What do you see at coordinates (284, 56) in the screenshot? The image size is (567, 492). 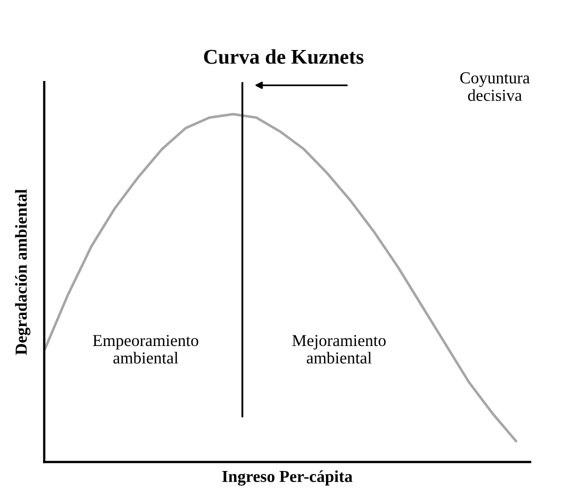 I see `chart-title: Curva de Kuznets` at bounding box center [284, 56].